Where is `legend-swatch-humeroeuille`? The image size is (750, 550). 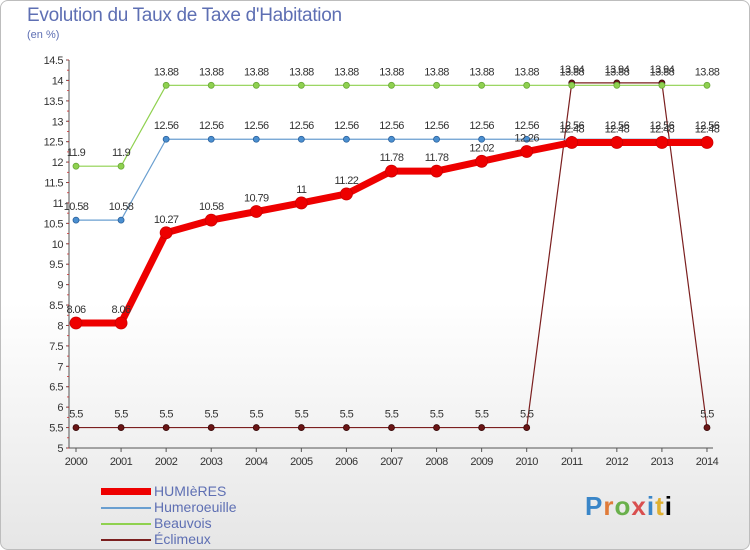
legend-swatch-humeroeuille is located at coordinates (126, 508).